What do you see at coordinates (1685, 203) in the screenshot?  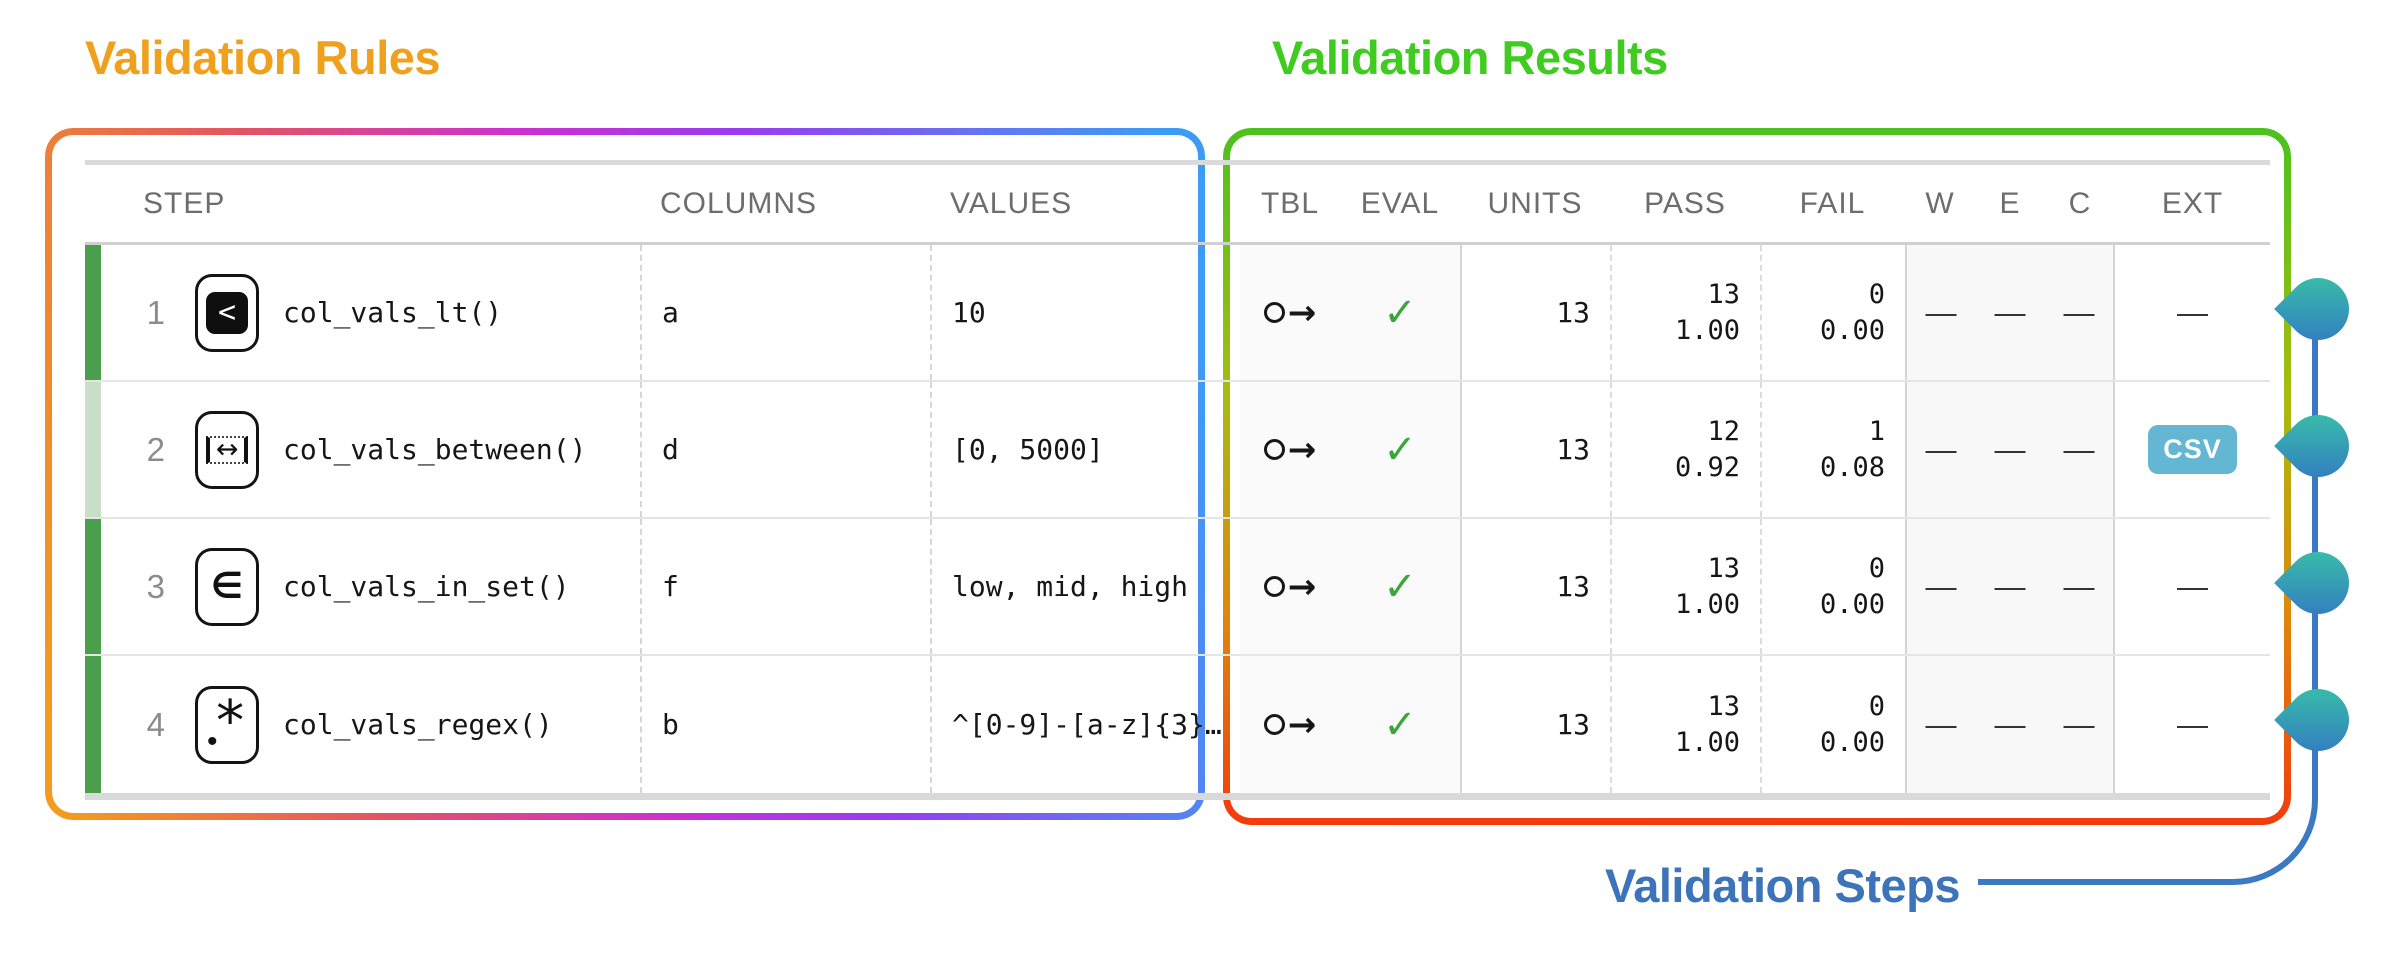 I see `header-pass: PASS` at bounding box center [1685, 203].